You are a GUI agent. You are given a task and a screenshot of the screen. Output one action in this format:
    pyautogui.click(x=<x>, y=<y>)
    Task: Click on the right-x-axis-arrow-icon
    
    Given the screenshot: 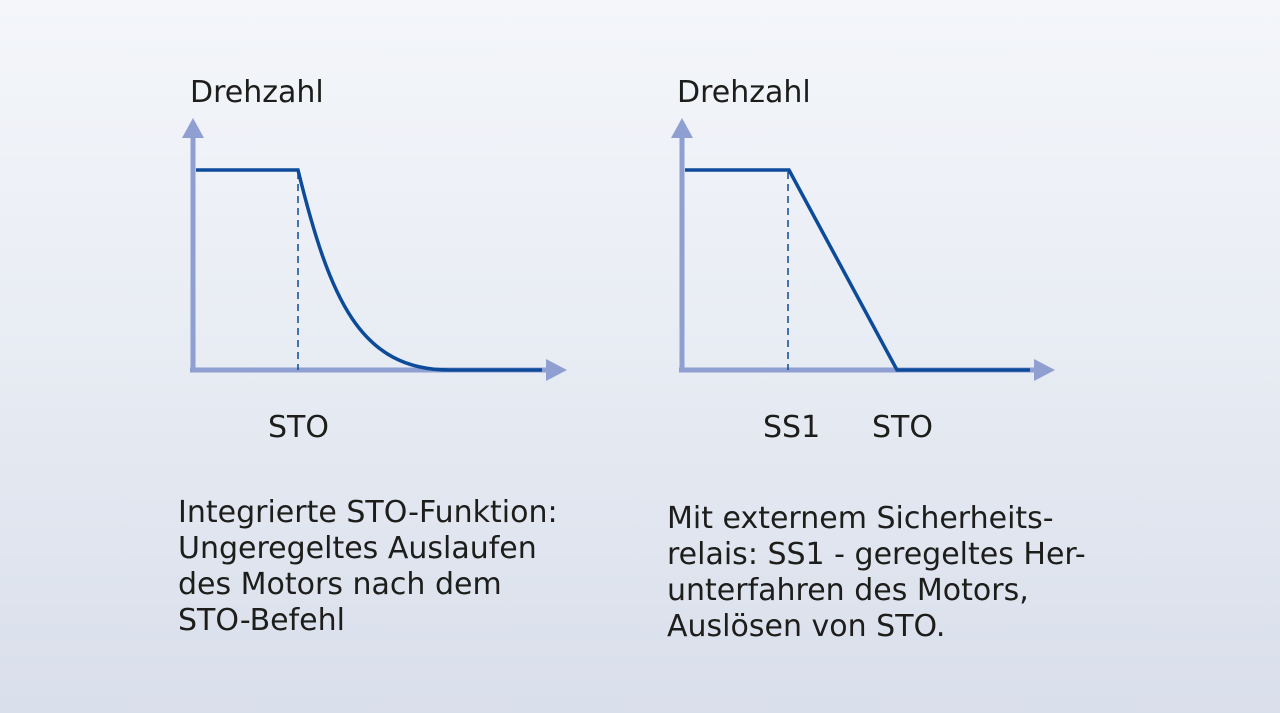 What is the action you would take?
    pyautogui.click(x=1044, y=370)
    